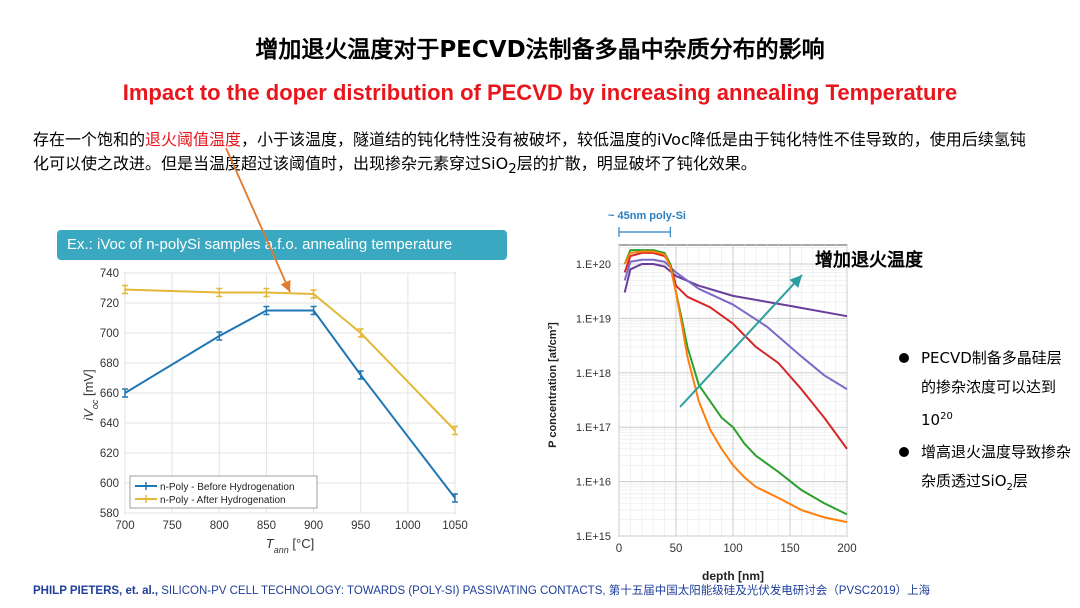  What do you see at coordinates (109, 394) in the screenshot?
I see `left-ytick-label: 660` at bounding box center [109, 394].